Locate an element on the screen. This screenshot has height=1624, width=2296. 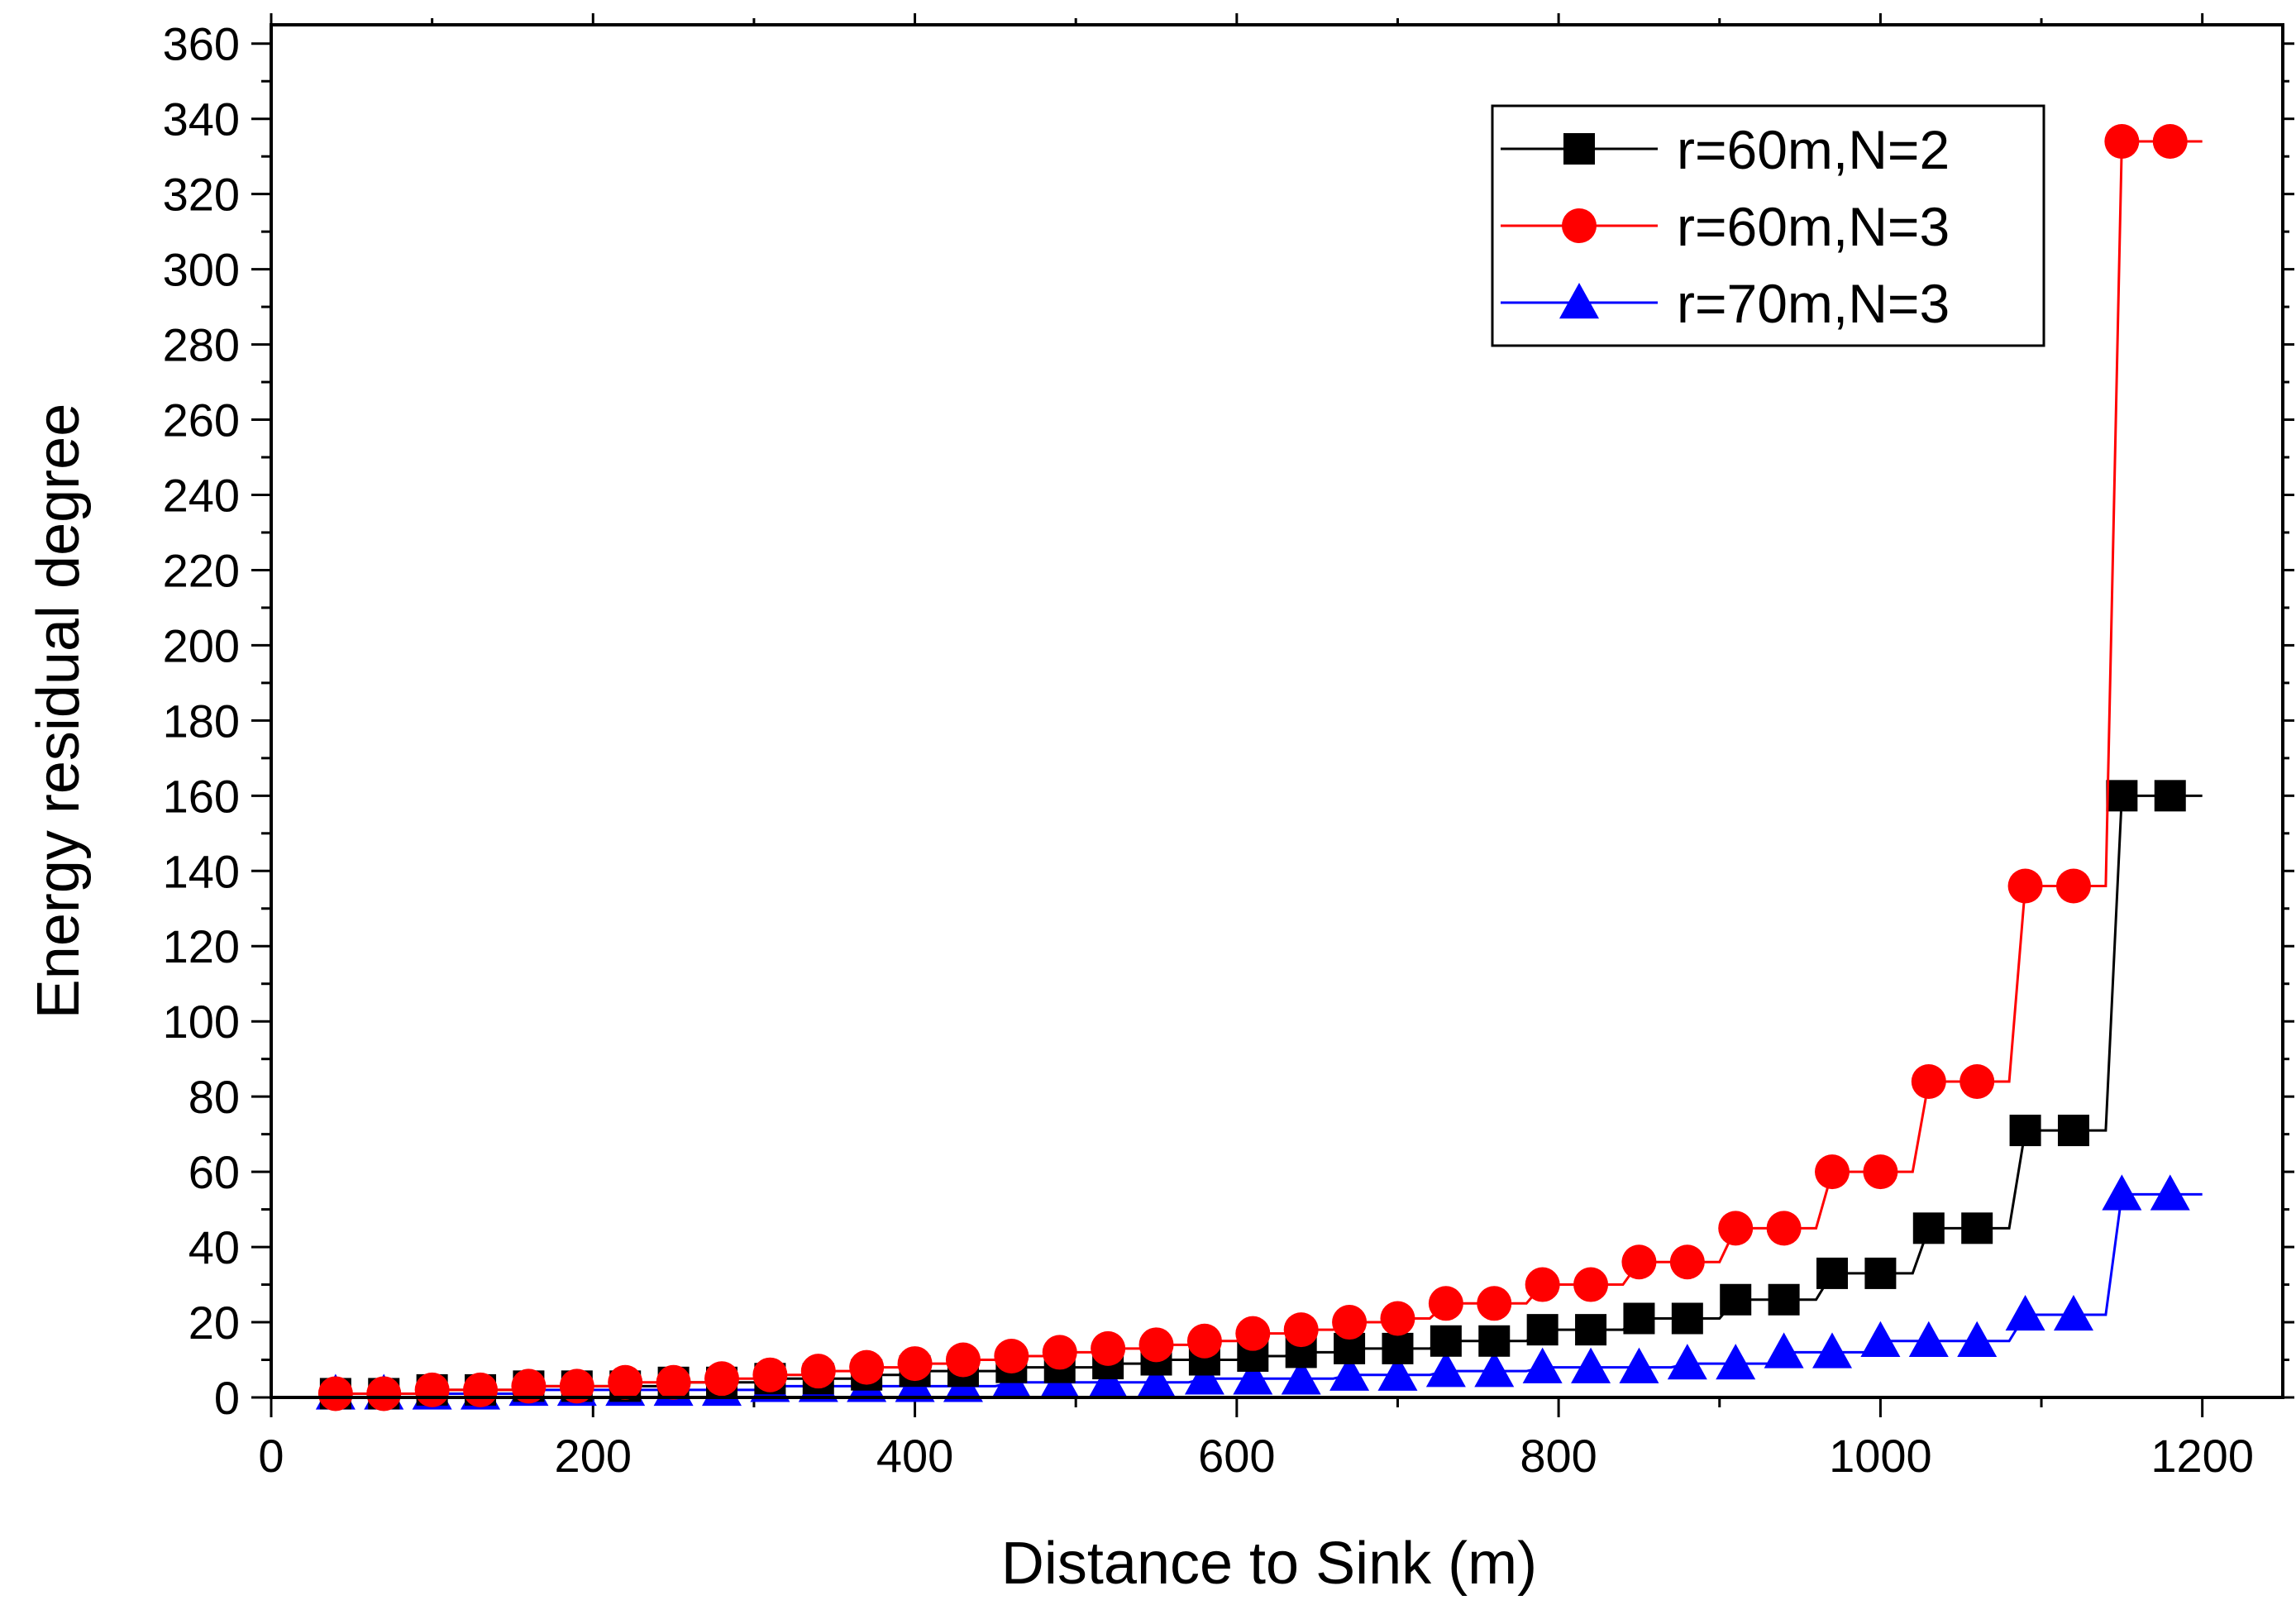
x-tick-label: 1200 is located at coordinates (2202, 1456).